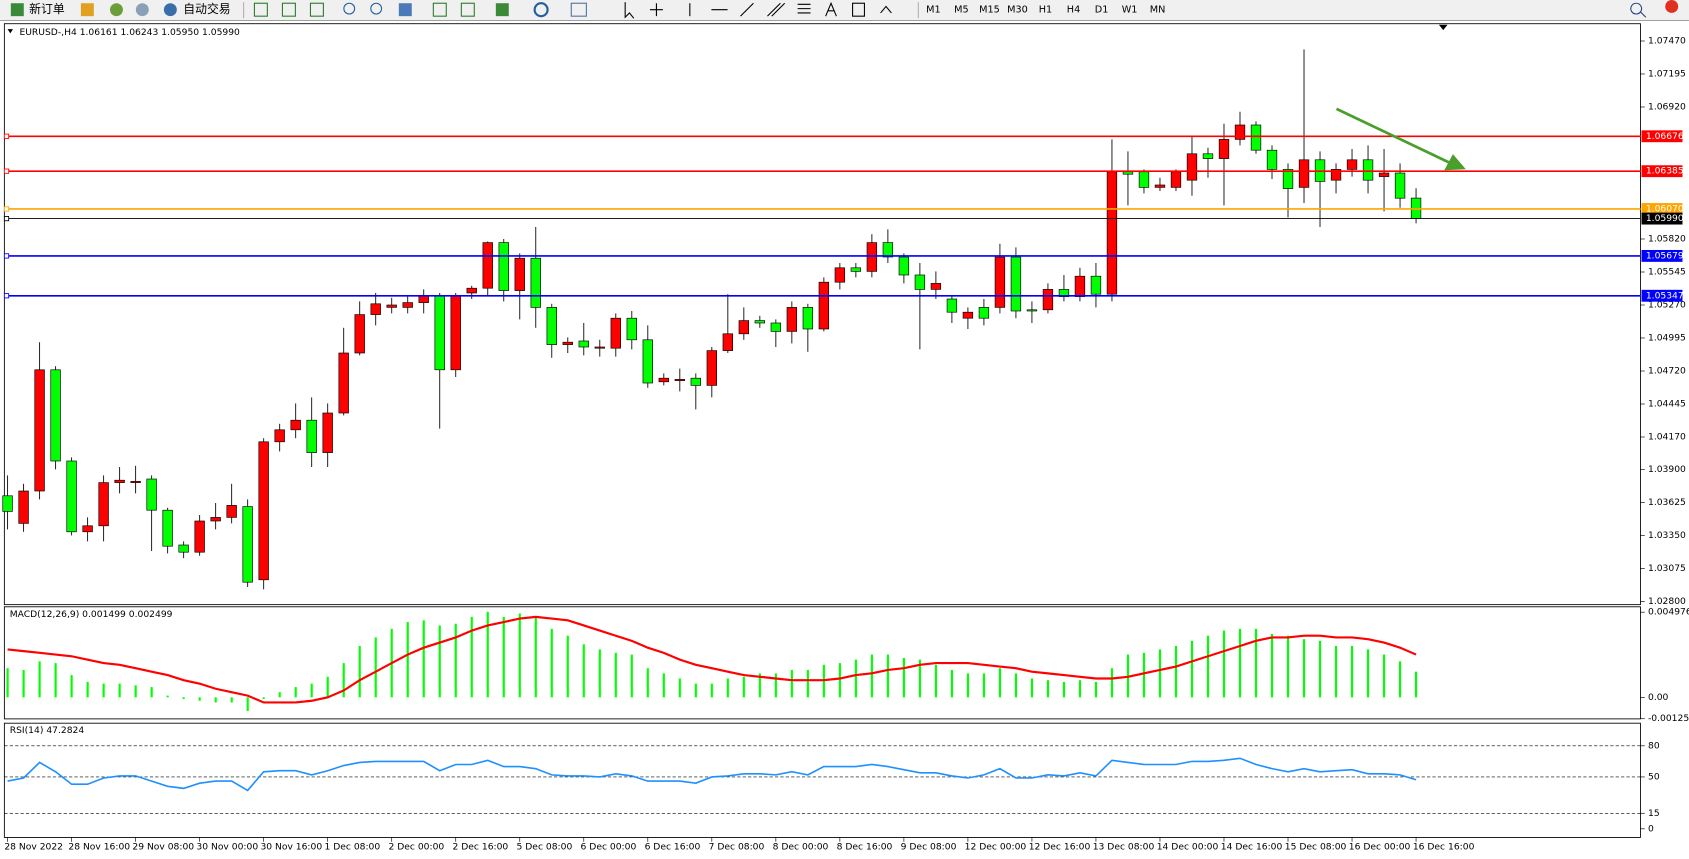 This screenshot has height=859, width=1689. I want to click on cursor-tool, so click(629, 10).